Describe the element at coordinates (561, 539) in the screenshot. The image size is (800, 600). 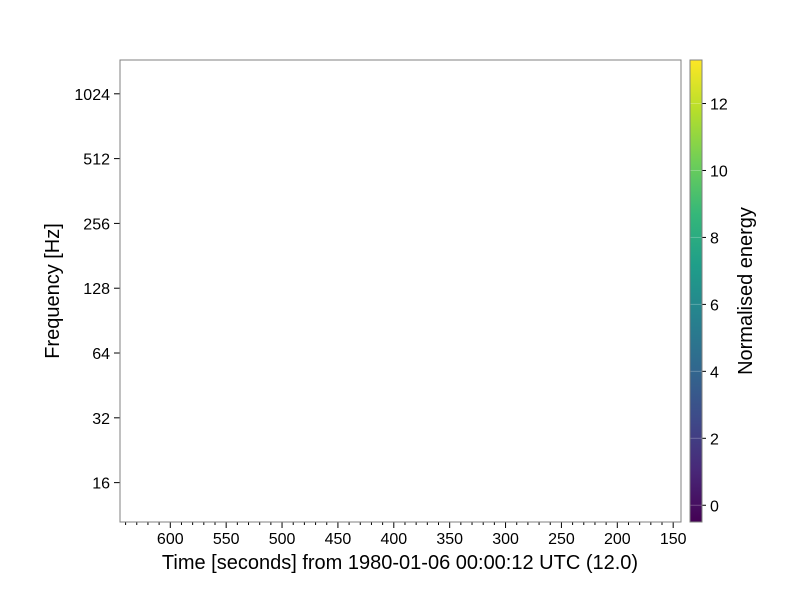
I see `x-tick-label: 250` at that location.